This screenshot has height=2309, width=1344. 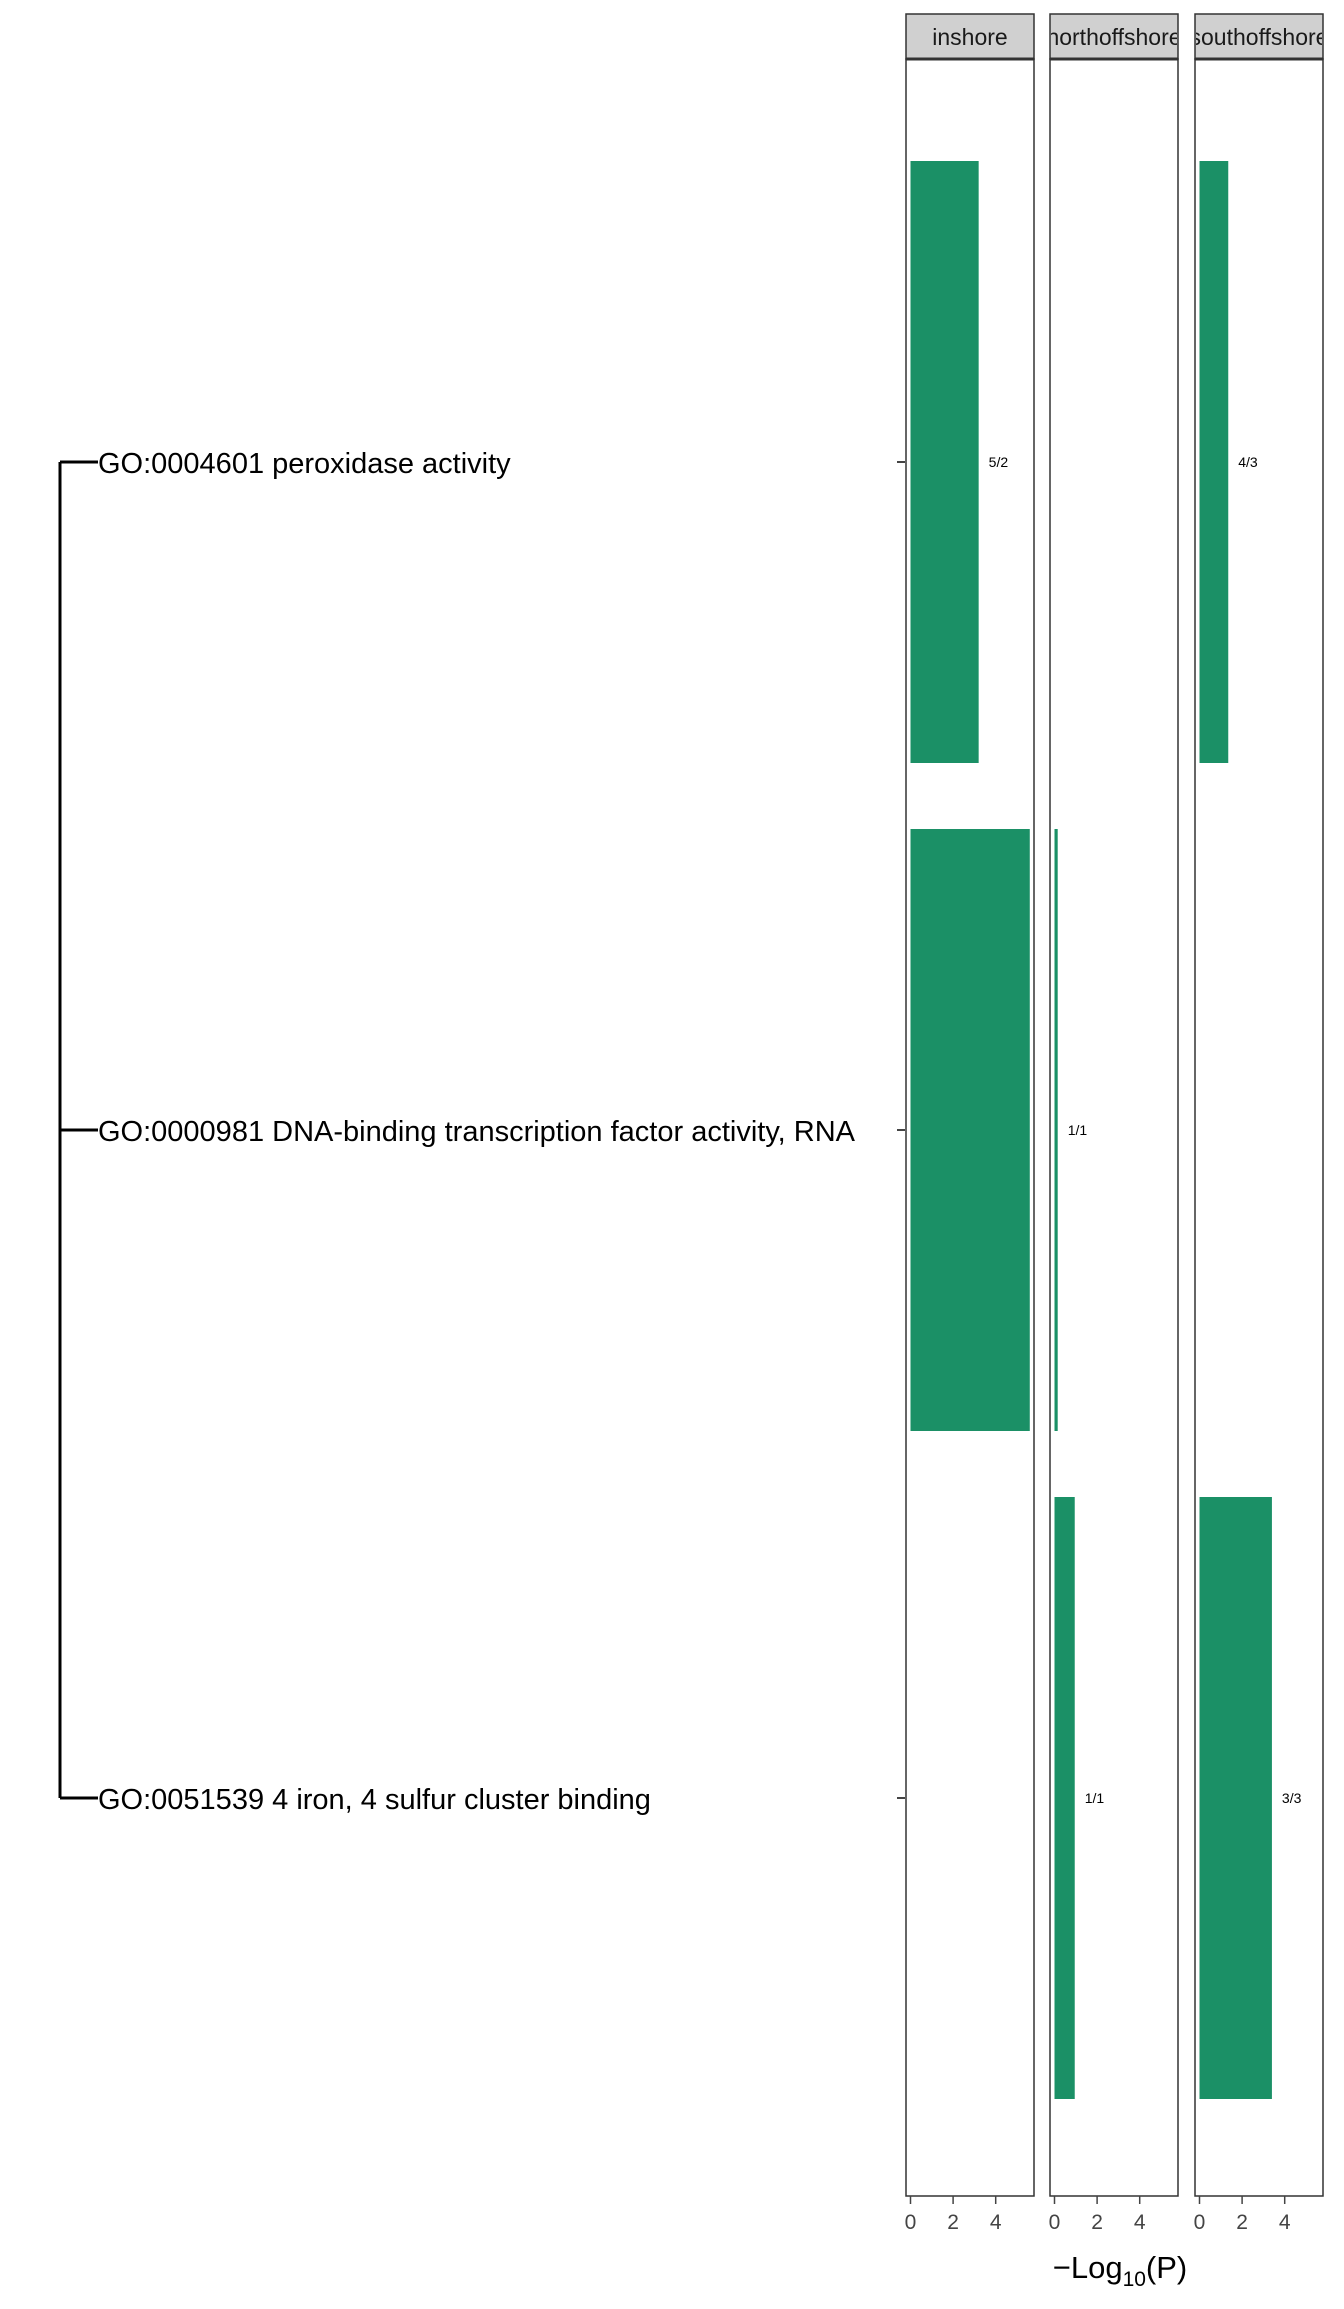 I want to click on x-axis-label-subscript: 10, so click(x=1134, y=2279).